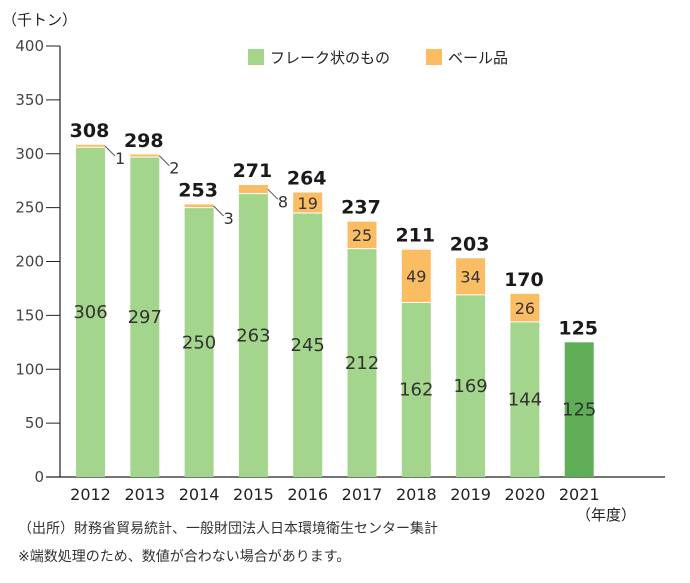 The height and width of the screenshot is (583, 690). I want to click on legend-item-flake: フレーク状のもの, so click(319, 57).